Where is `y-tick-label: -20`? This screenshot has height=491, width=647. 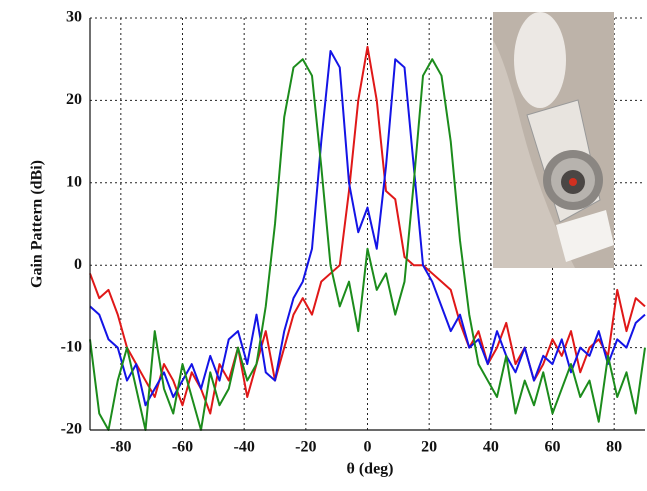
y-tick-label: -20 is located at coordinates (71, 429).